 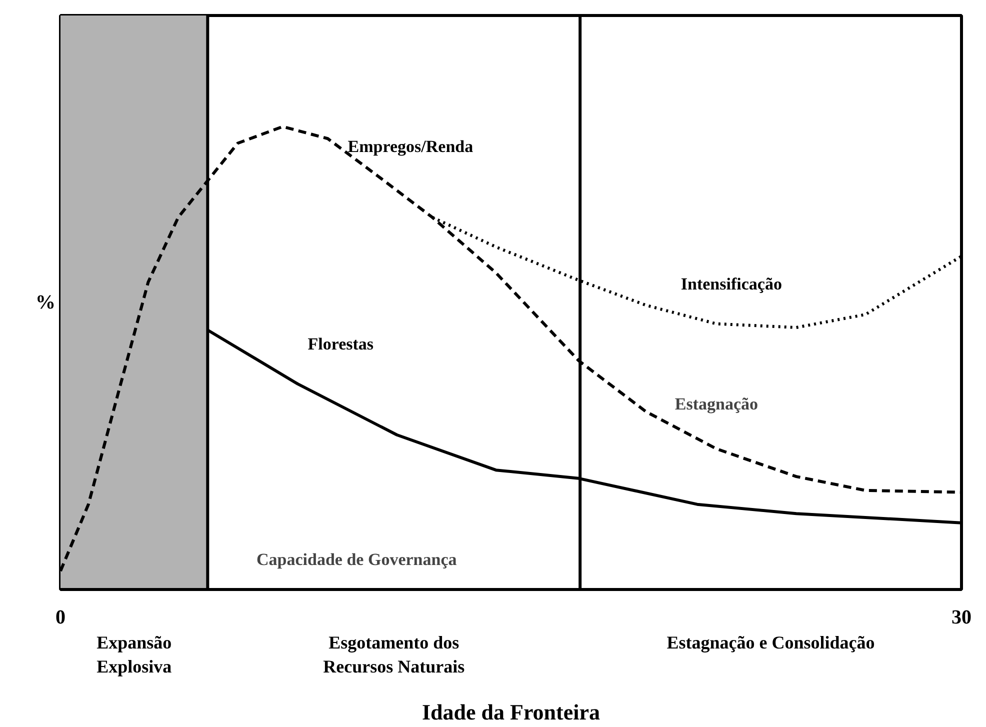 I want to click on series-label: Intensificação, so click(x=731, y=284).